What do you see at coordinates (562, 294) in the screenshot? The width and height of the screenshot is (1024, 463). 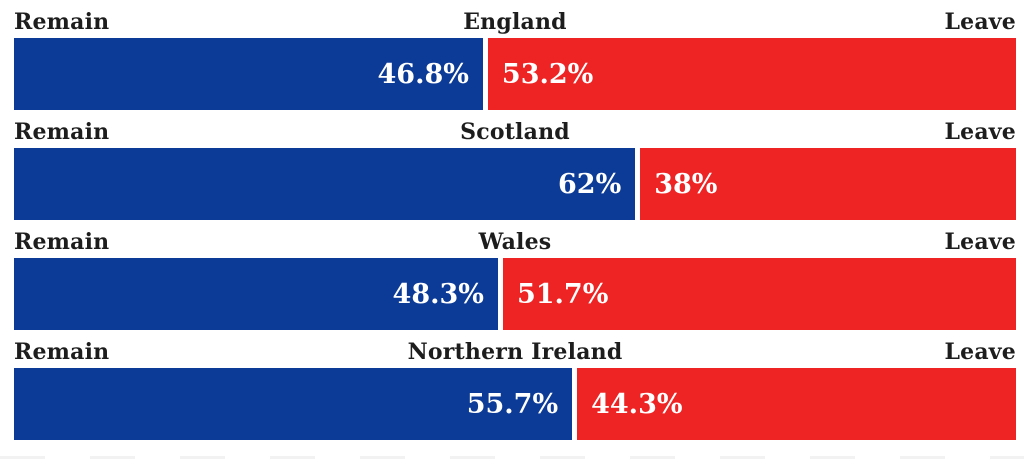 I see `leave-value-label: 51.7%` at bounding box center [562, 294].